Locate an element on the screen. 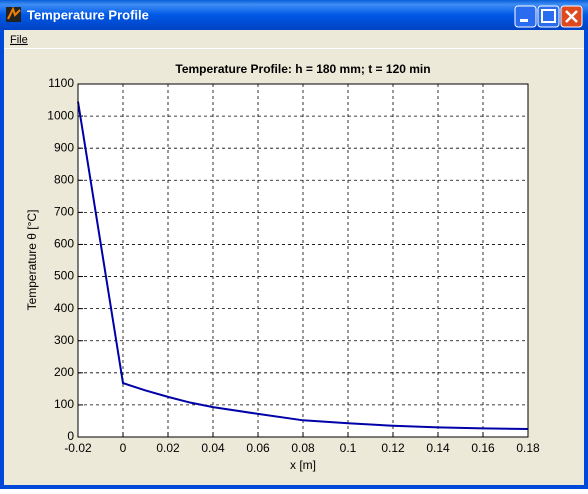 The image size is (588, 494). minimize-button is located at coordinates (525, 16).